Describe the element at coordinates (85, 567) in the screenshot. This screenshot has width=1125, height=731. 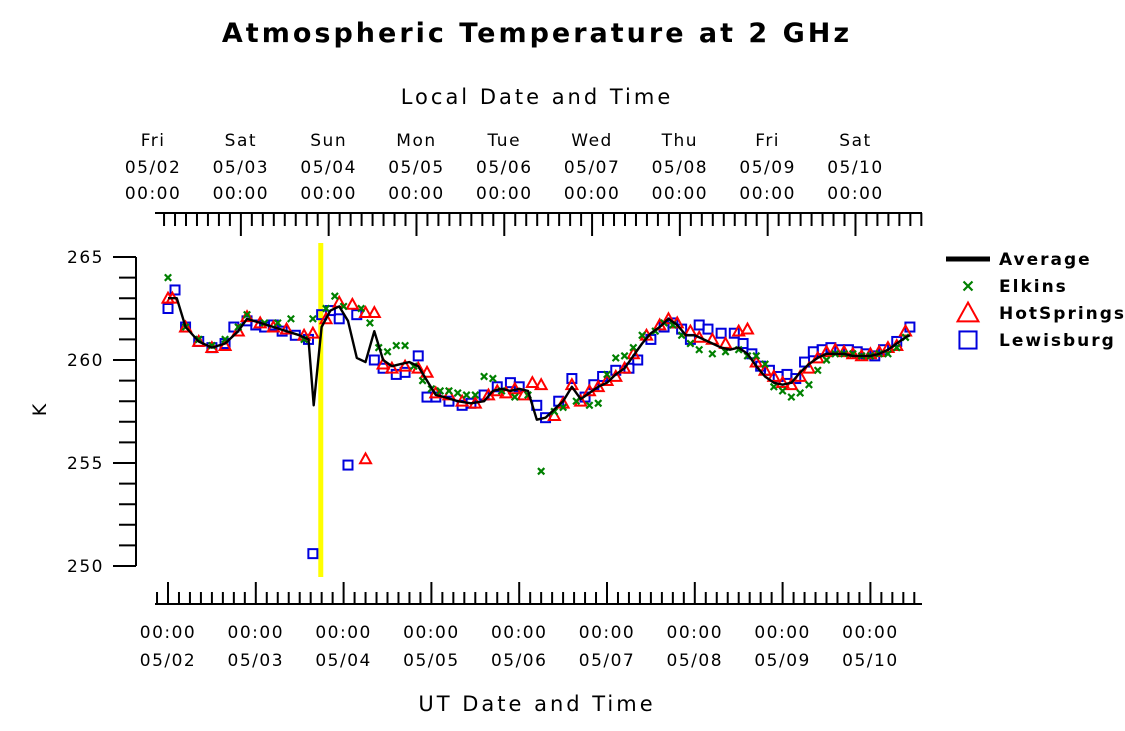
I see `y-tick-label: 250` at that location.